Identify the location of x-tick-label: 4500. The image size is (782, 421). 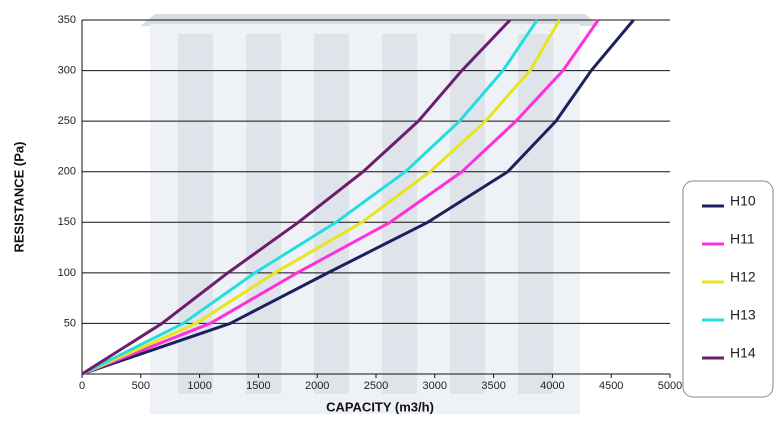
(611, 386).